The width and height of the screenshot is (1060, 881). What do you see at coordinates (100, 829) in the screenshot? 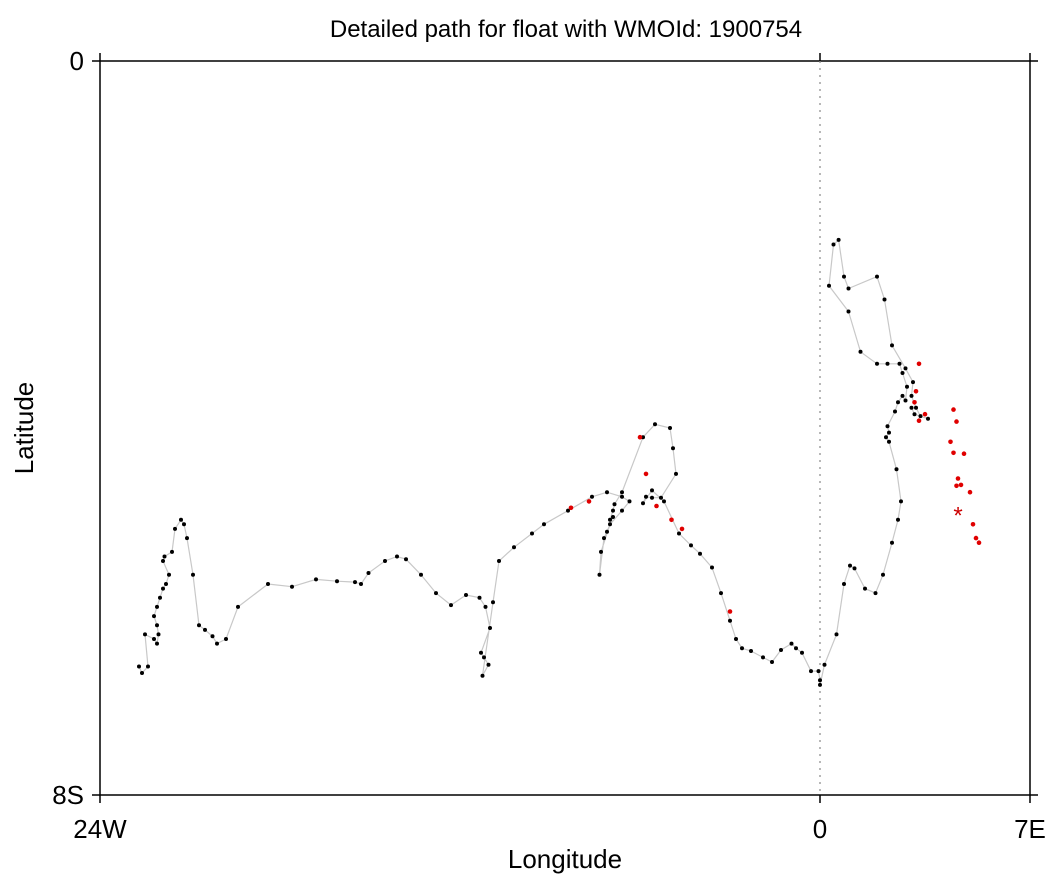
I see `x-tick-label: 24W` at bounding box center [100, 829].